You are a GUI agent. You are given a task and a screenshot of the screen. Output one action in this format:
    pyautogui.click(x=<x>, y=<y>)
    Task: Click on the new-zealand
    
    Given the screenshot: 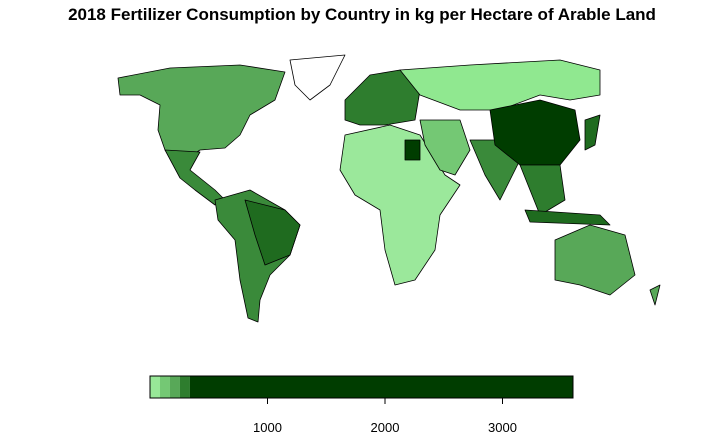 What is the action you would take?
    pyautogui.click(x=655, y=295)
    